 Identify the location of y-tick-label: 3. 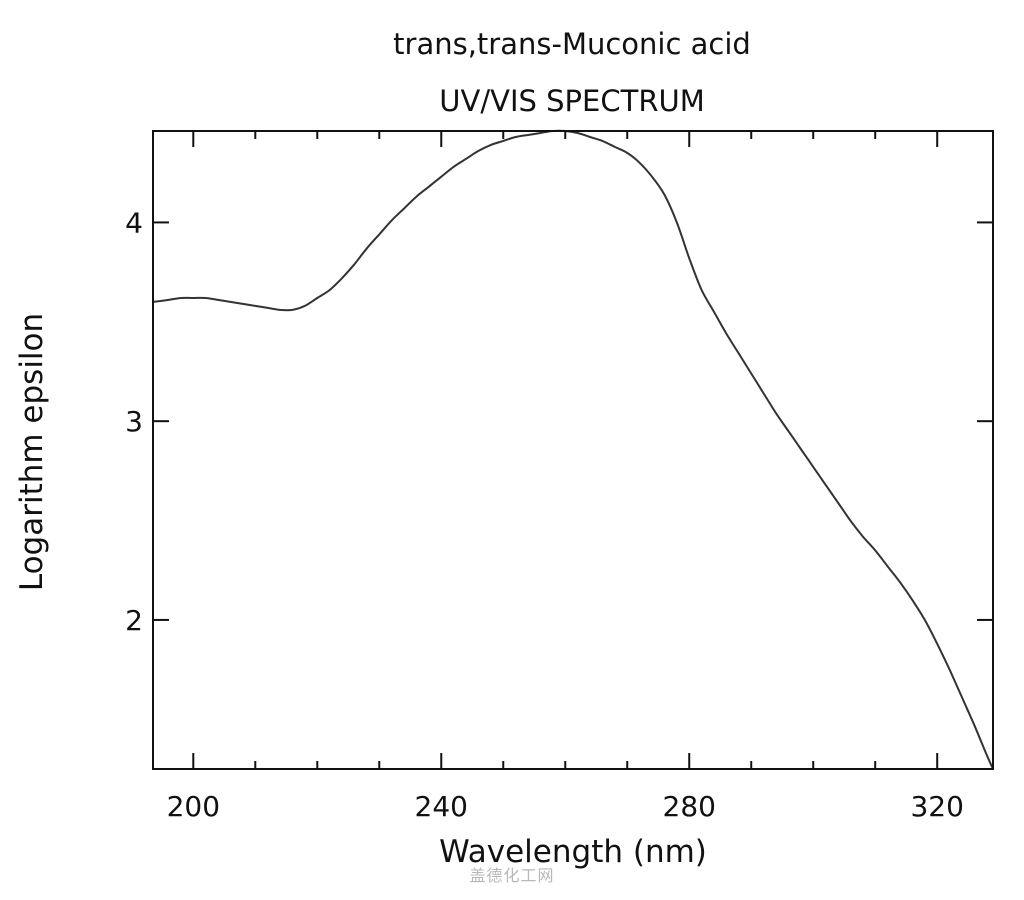
(134, 421).